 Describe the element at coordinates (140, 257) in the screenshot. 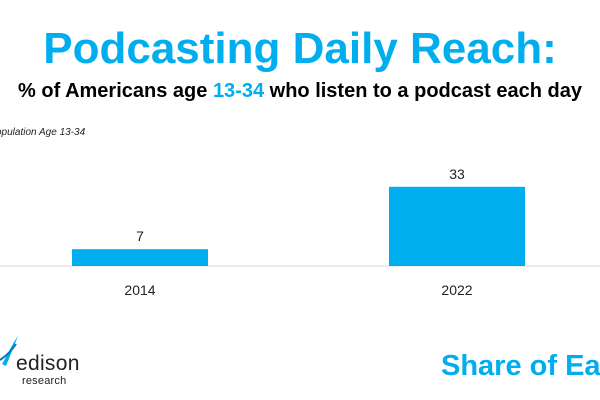

I see `bar-2014` at that location.